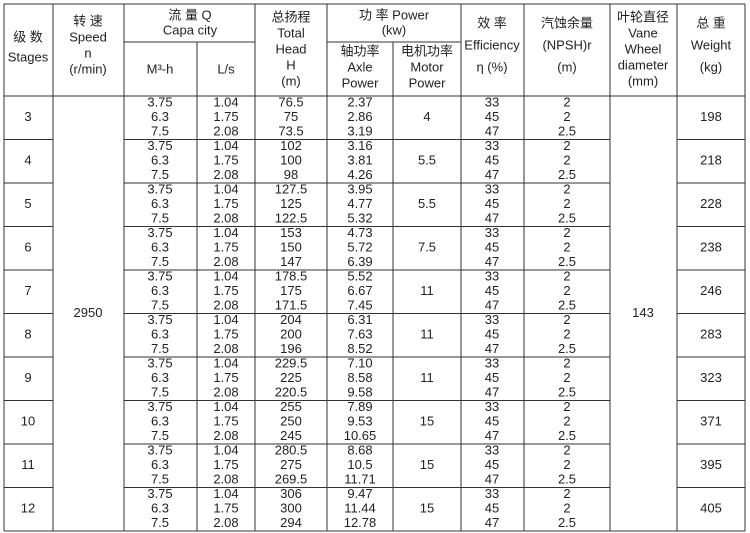 This screenshot has height=533, width=750. What do you see at coordinates (427, 508) in the screenshot?
I see `cell-value: 15` at bounding box center [427, 508].